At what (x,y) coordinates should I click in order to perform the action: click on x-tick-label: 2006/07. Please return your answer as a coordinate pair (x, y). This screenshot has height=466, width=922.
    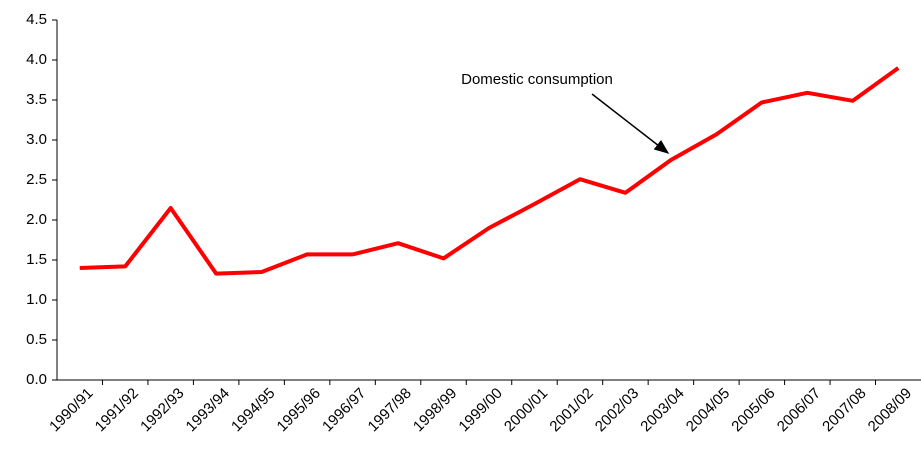
    Looking at the image, I should click on (799, 410).